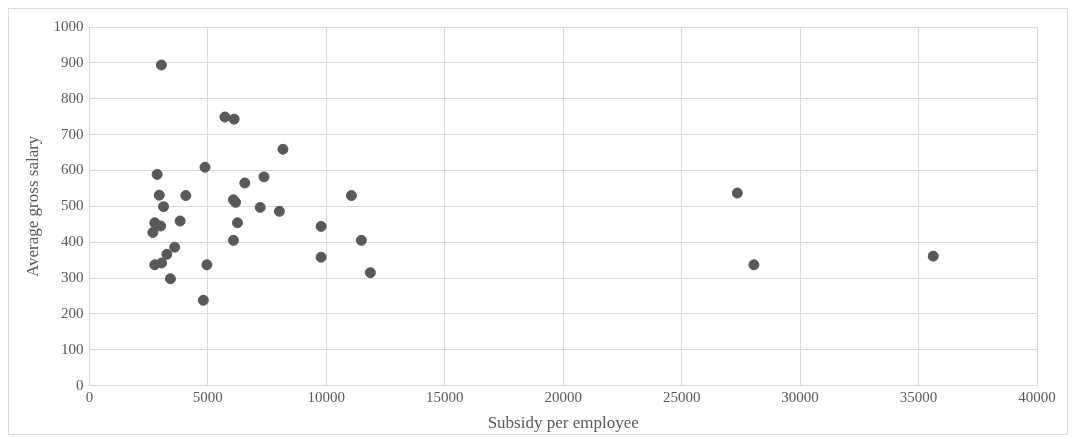 This screenshot has width=1077, height=443. Describe the element at coordinates (563, 396) in the screenshot. I see `x-tick-label: 20000` at that location.